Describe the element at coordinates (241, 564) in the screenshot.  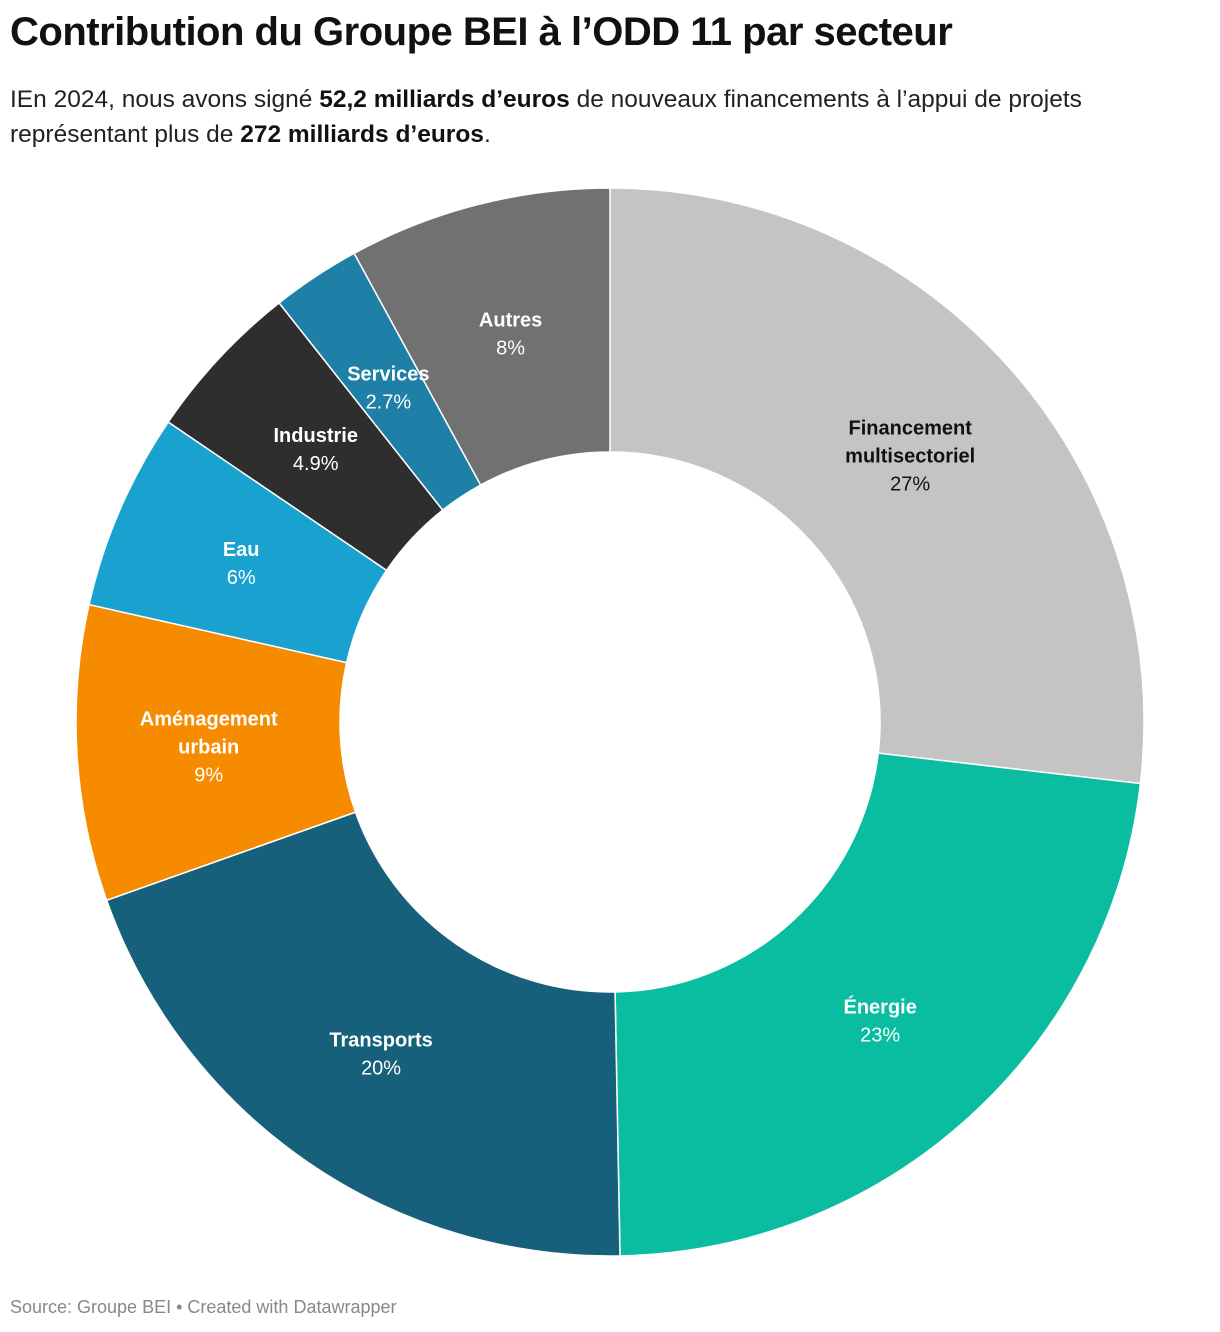
I see `slice-label: Eau 6%` at that location.